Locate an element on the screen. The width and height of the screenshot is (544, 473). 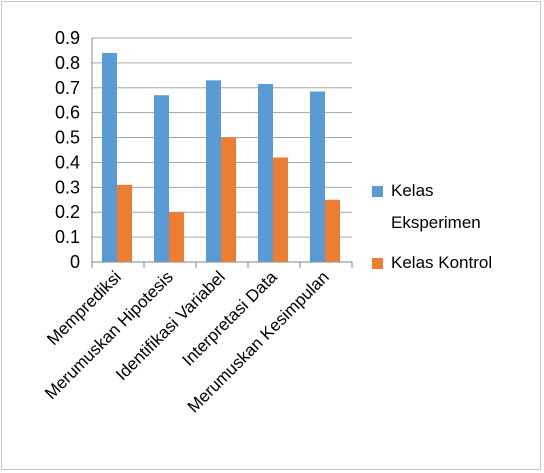
y-tick-label: 0.6 is located at coordinates (67, 113).